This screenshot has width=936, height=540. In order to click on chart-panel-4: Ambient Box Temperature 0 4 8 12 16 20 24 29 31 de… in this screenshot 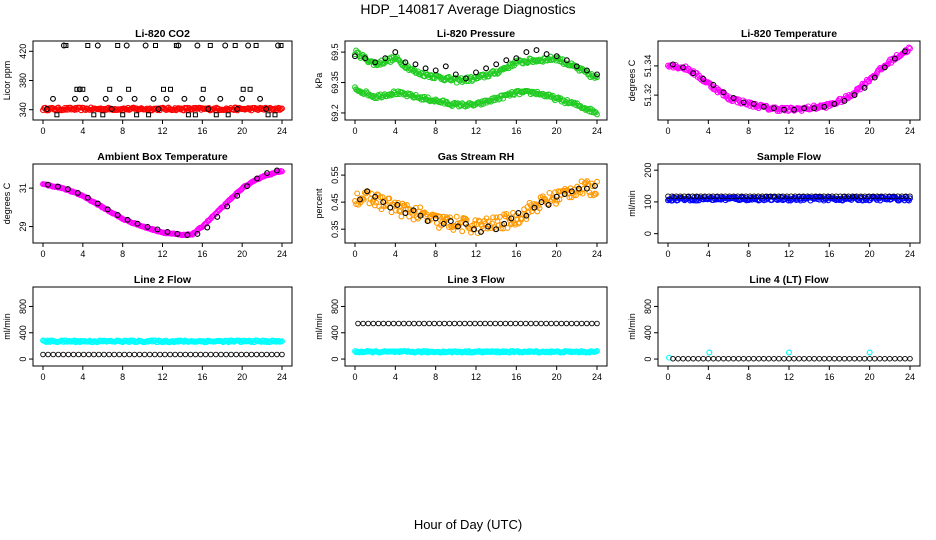, I will do `click(147, 205)`.